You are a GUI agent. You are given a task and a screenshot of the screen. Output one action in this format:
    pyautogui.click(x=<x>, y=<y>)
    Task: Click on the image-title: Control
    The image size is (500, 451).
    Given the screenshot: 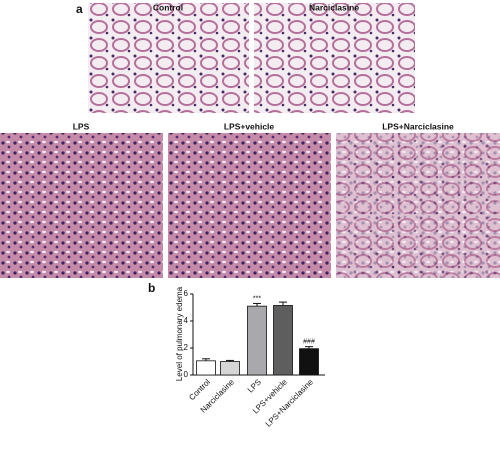 What is the action you would take?
    pyautogui.click(x=168, y=7)
    